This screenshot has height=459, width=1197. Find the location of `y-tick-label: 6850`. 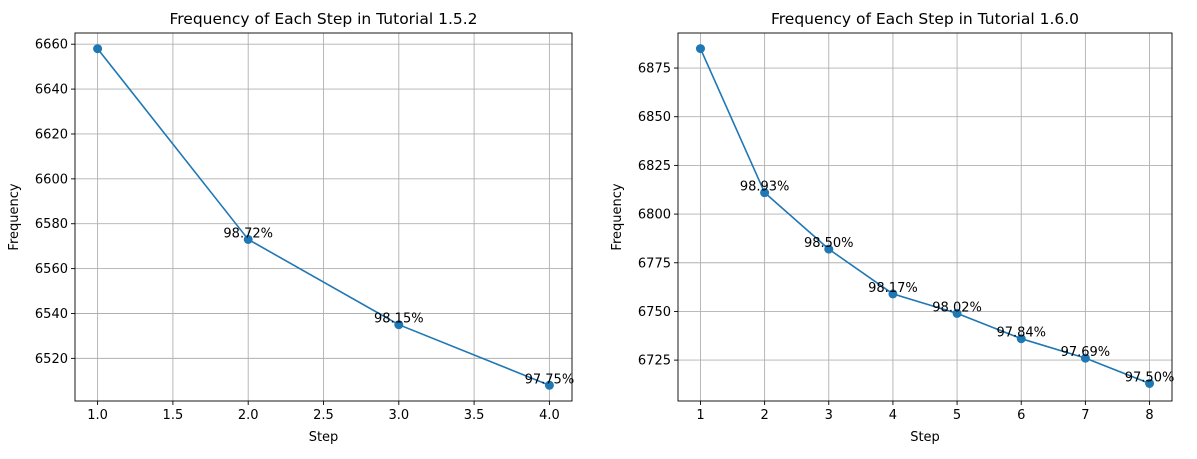

y-tick-label: 6850 is located at coordinates (654, 117).